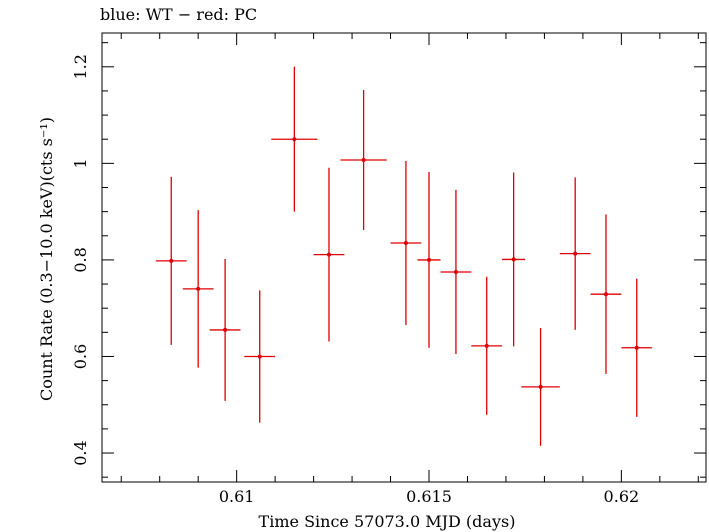 This screenshot has height=532, width=709. Describe the element at coordinates (80, 452) in the screenshot. I see `y-tick-label: 0.4` at that location.